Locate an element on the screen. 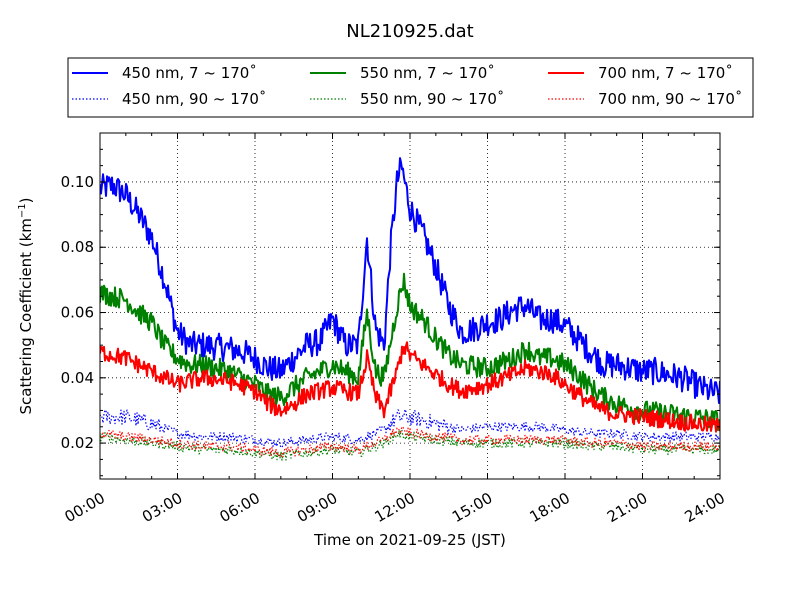  legend-label: 450 nm, 7 ~ 170˚ is located at coordinates (189, 73).